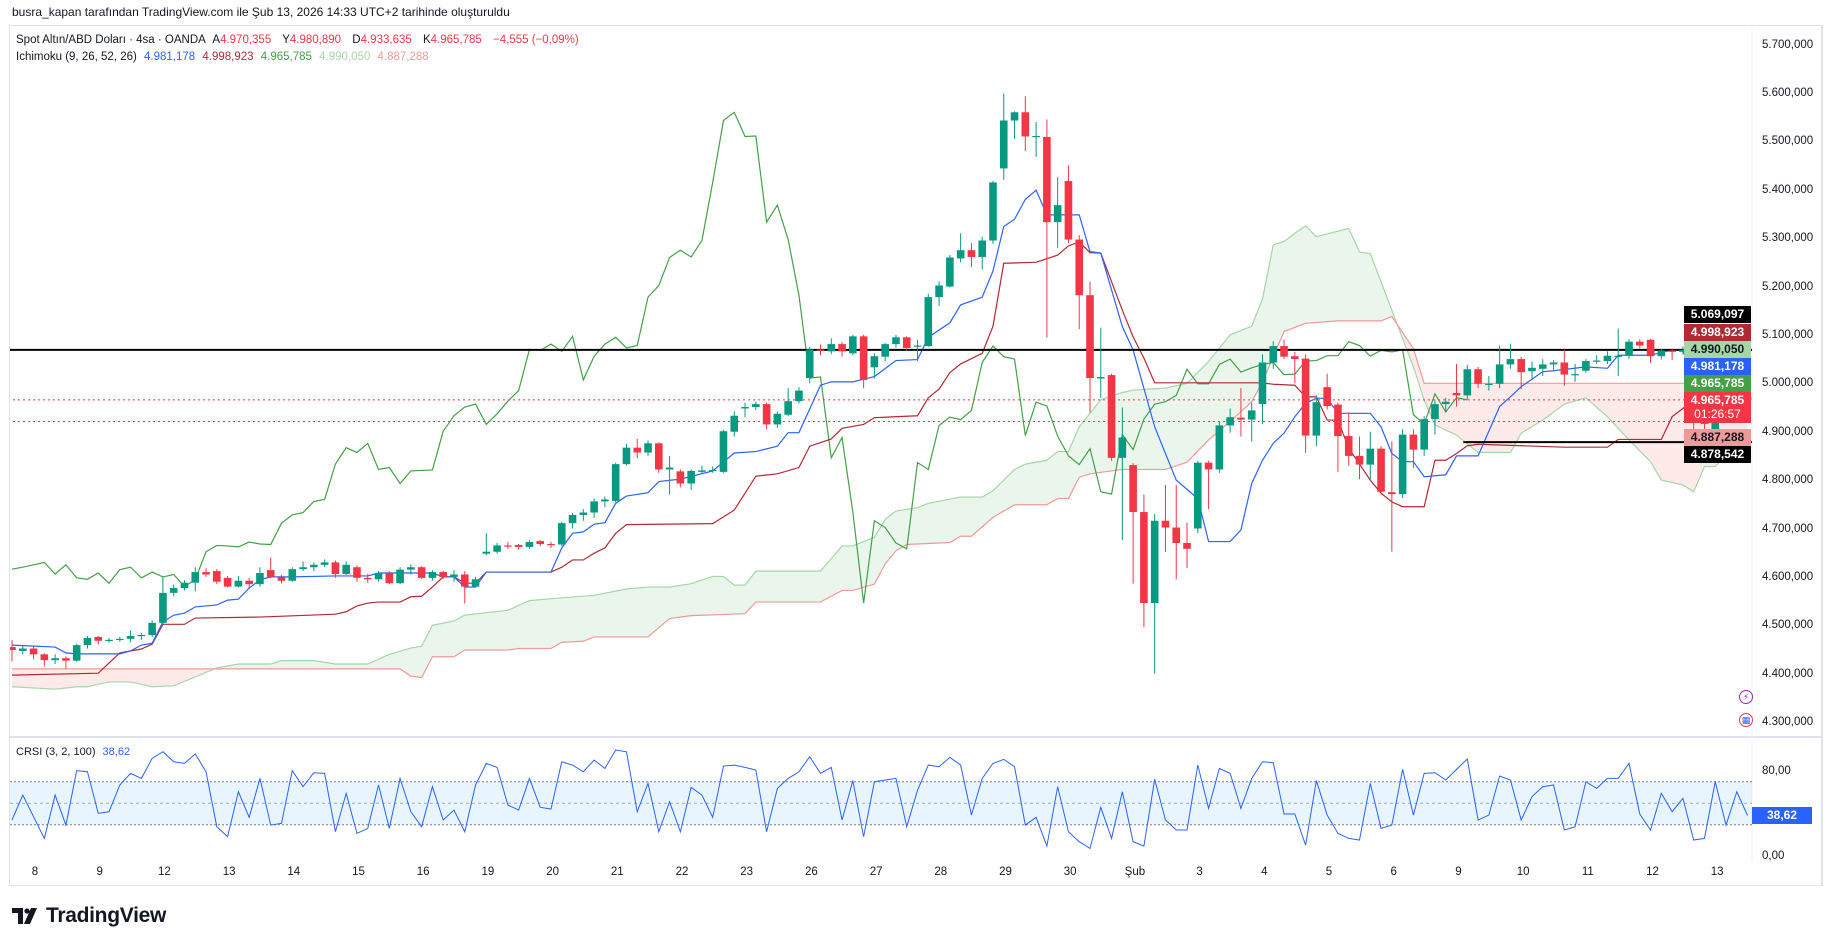 This screenshot has width=1835, height=947. Describe the element at coordinates (1746, 720) in the screenshot. I see `us-flag-calendar-icon: ▦` at that location.